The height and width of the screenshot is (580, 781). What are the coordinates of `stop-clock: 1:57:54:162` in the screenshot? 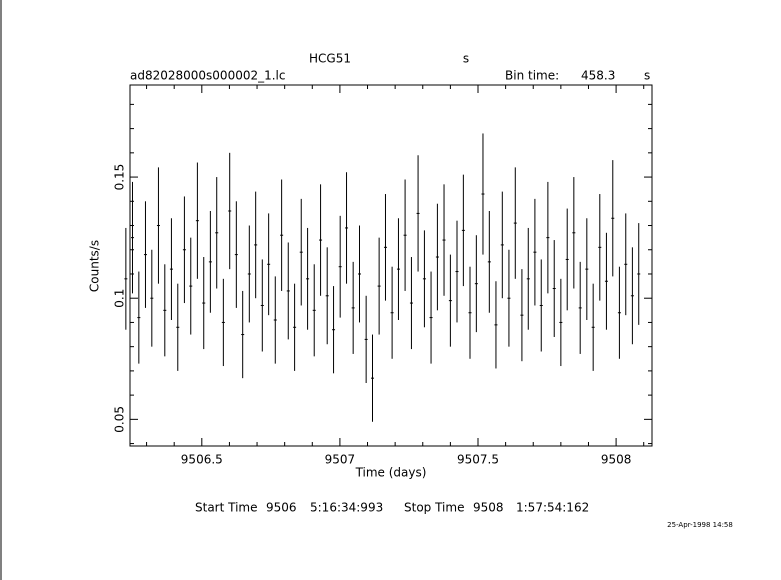 It's located at (552, 508).